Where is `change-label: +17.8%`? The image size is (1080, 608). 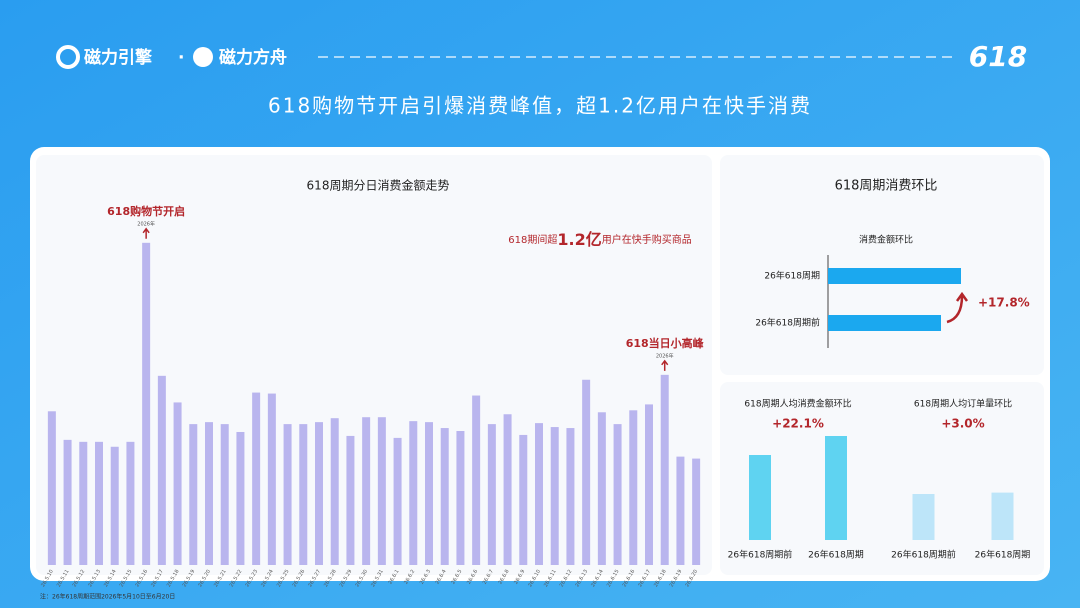 change-label: +17.8% is located at coordinates (1004, 303).